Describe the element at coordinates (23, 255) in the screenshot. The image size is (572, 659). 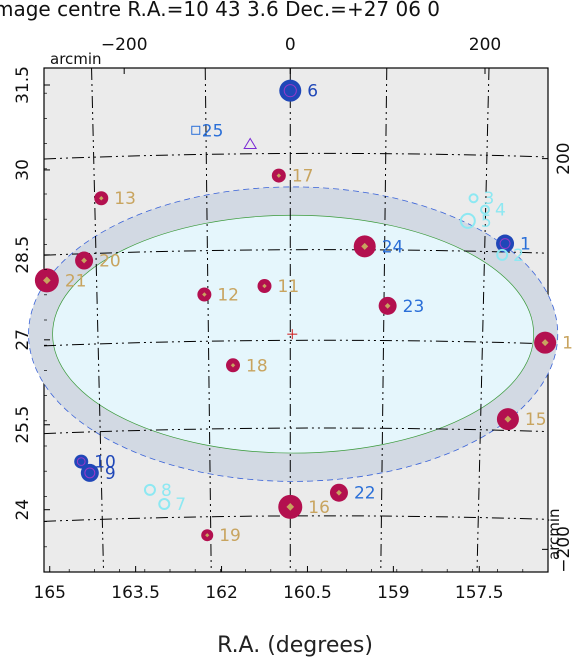
I see `y-tick-label: 28.5` at that location.